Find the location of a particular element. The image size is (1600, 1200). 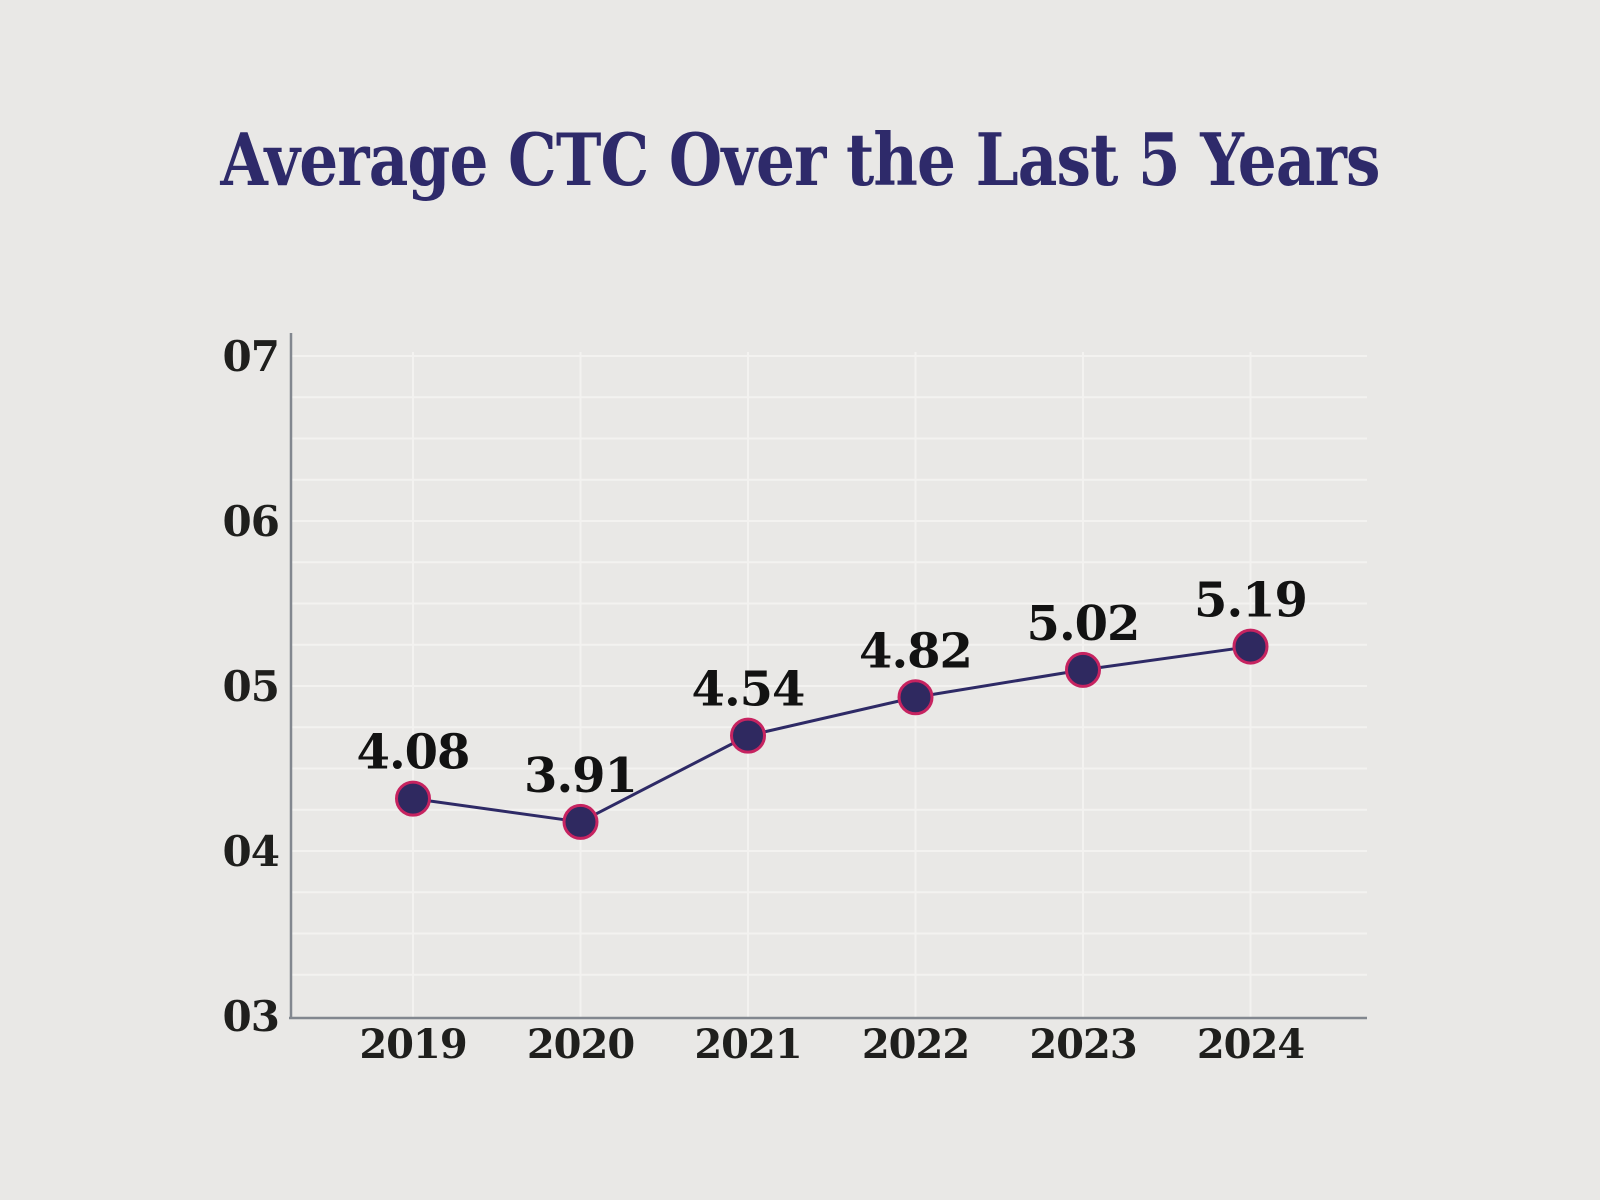

data-point-2019 is located at coordinates (413, 798).